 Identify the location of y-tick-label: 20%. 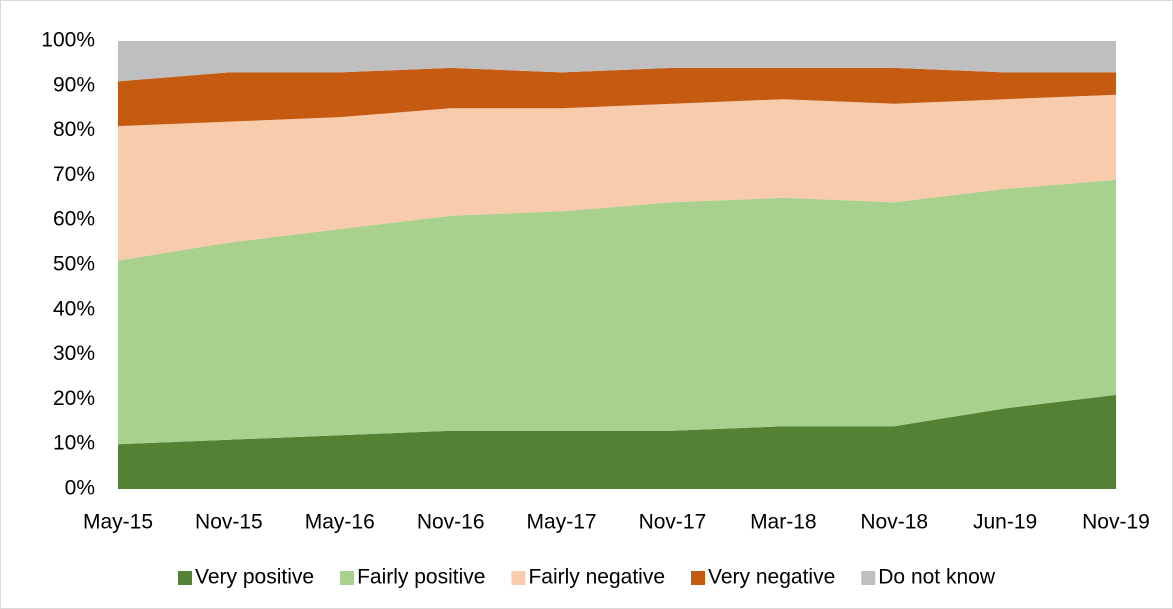
(74, 398).